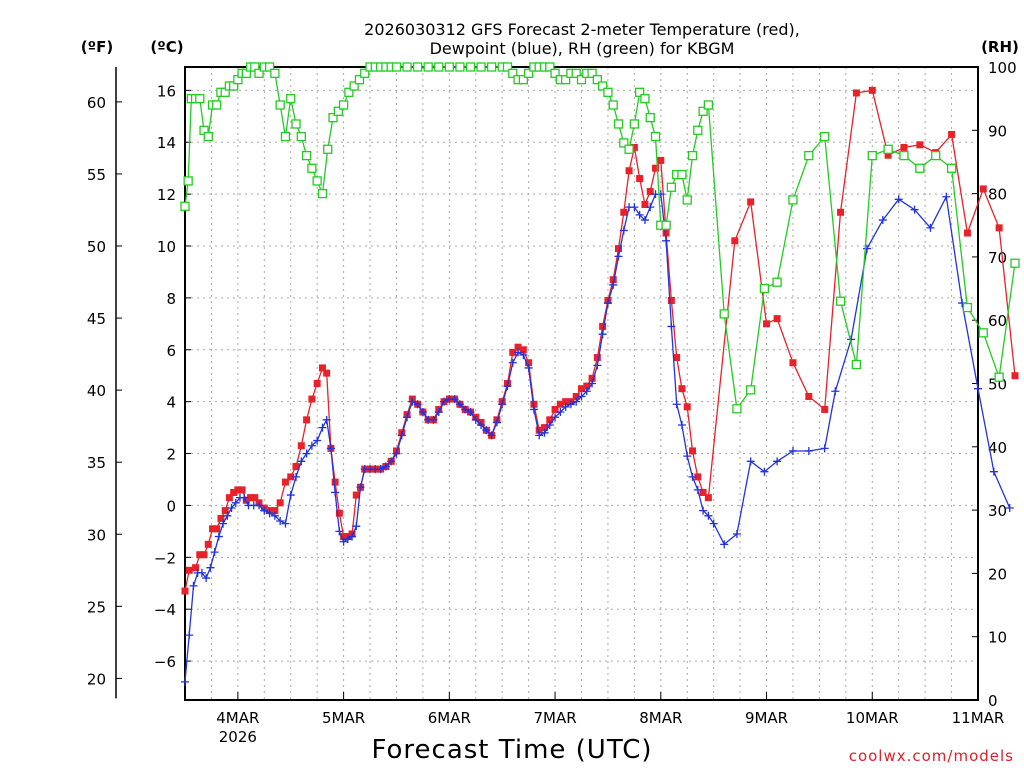  Describe the element at coordinates (997, 574) in the screenshot. I see `rh-tick-label: 20` at that location.